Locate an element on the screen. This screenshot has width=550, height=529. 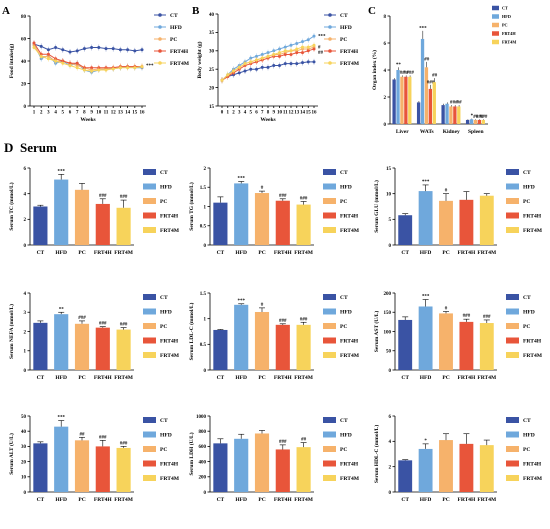
y-axis-label: Serum AST (U/L) is located at coordinates (376, 332).